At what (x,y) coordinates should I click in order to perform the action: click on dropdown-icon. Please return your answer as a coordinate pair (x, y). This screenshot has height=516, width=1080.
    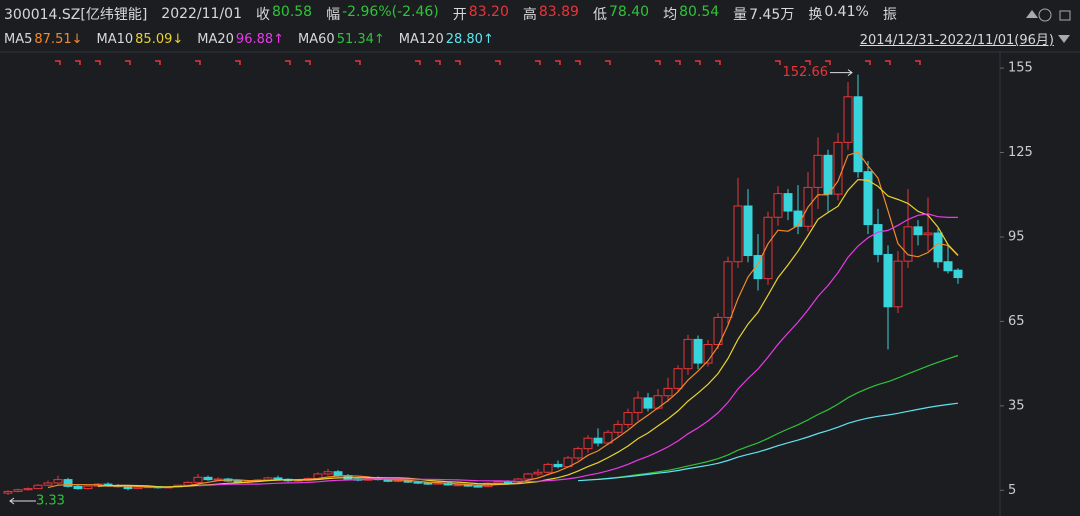
    Looking at the image, I should click on (1064, 39).